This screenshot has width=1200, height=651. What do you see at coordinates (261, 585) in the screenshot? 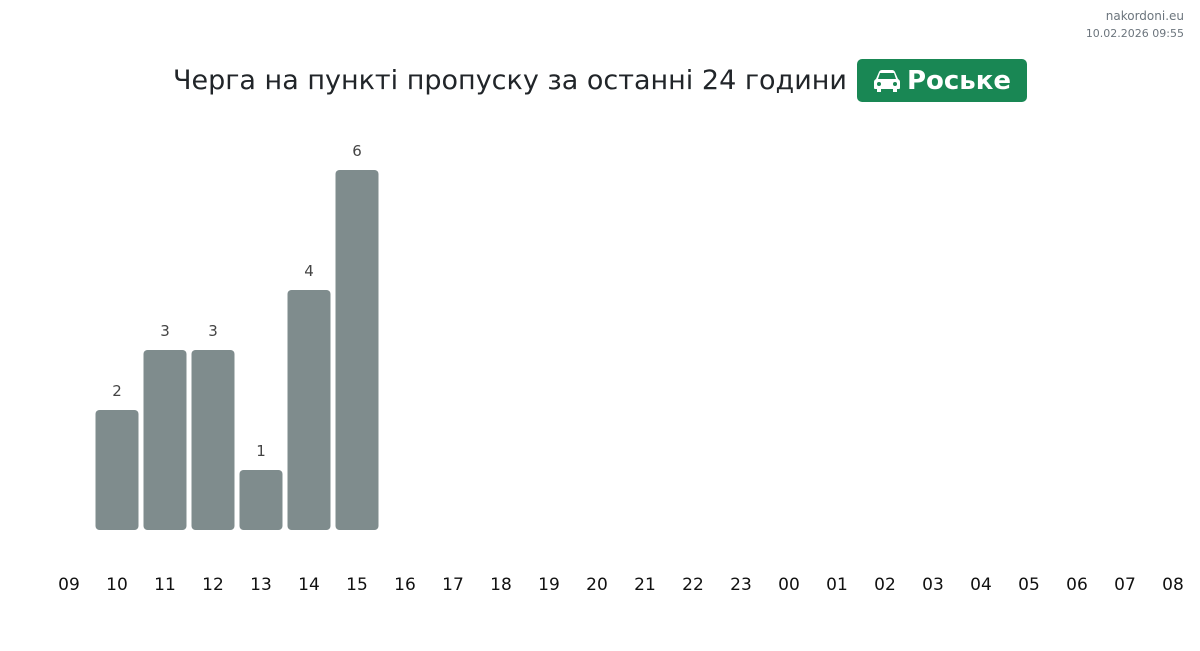
I see `x-tick-label: 13` at bounding box center [261, 585].